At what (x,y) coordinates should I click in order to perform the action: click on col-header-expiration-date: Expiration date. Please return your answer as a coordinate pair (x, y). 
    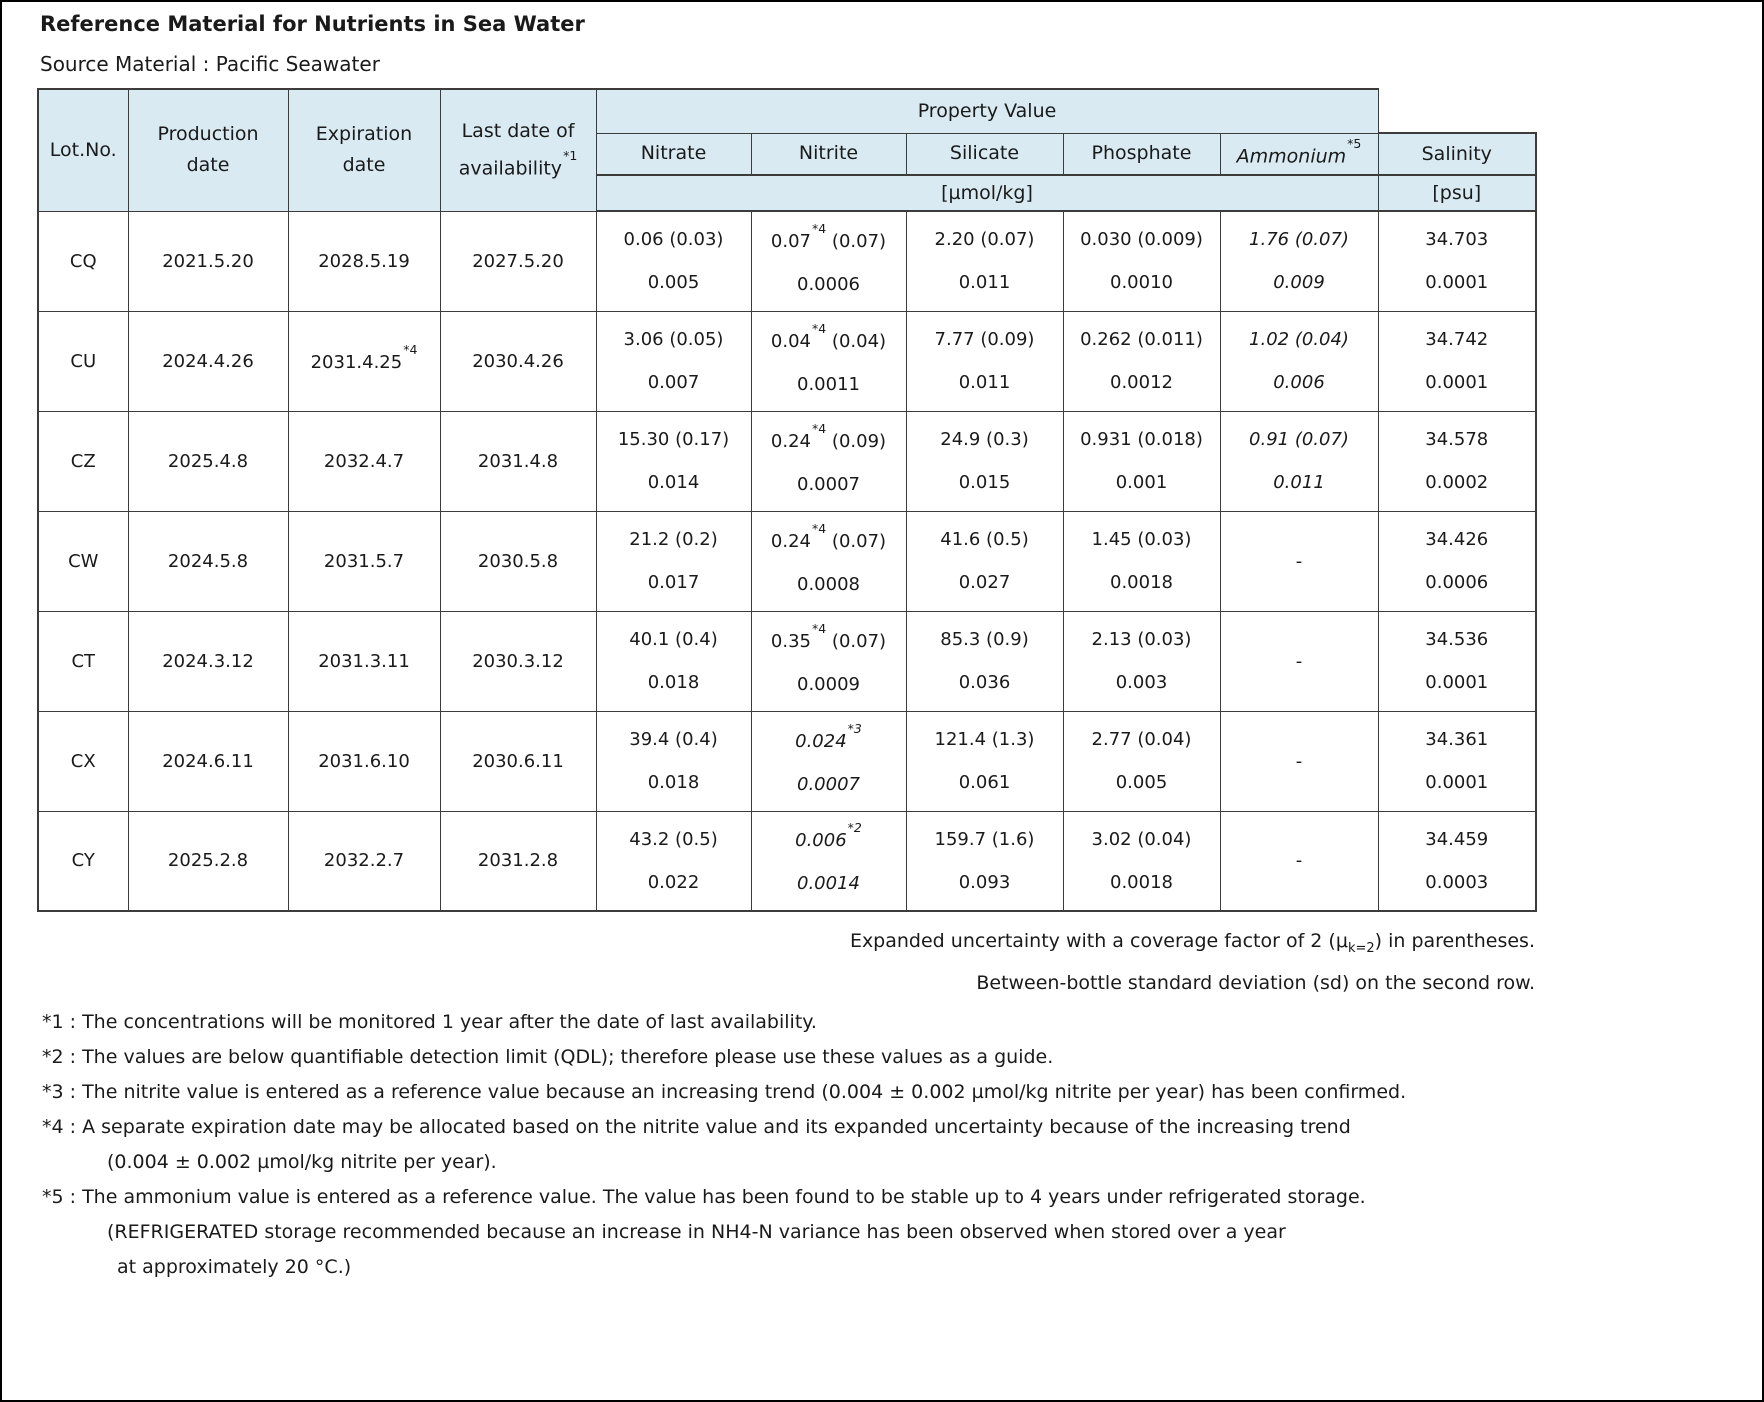
    Looking at the image, I should click on (364, 150).